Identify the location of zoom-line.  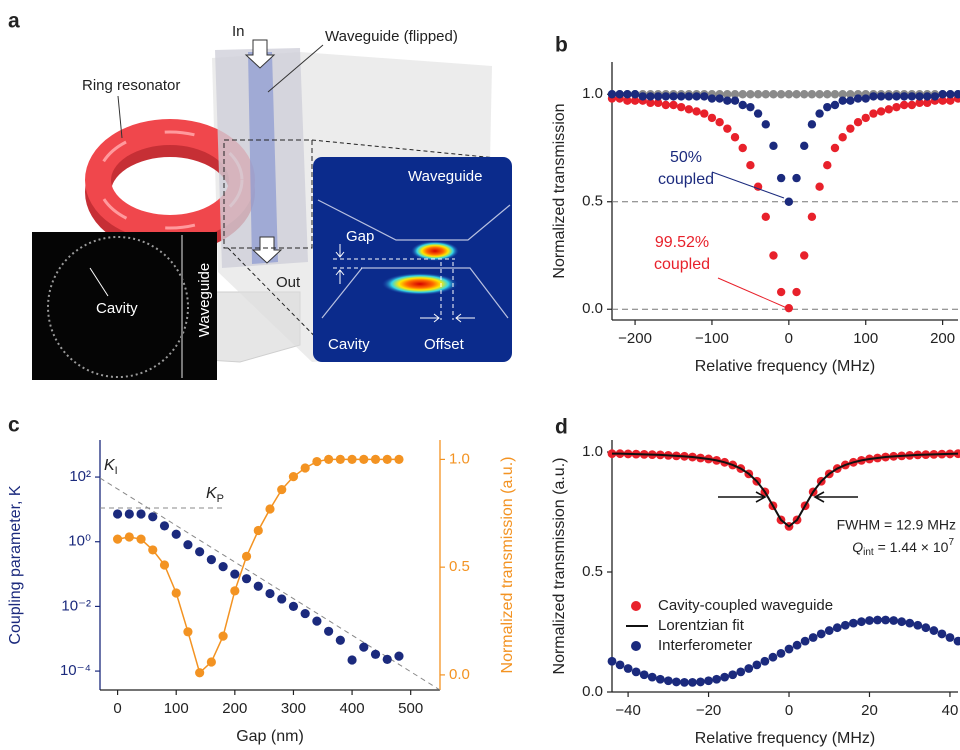
(404, 149).